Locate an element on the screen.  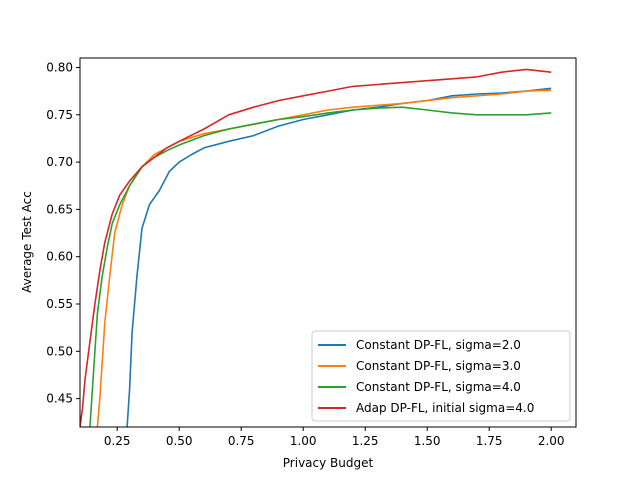
x-tick-label: 1.75 is located at coordinates (489, 441).